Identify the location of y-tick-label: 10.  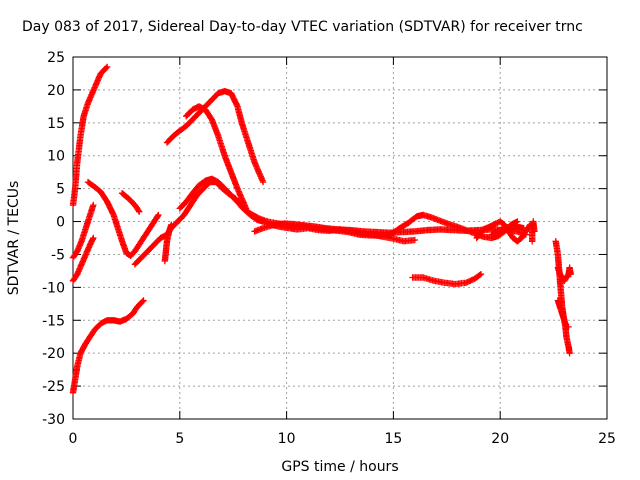
(56, 157).